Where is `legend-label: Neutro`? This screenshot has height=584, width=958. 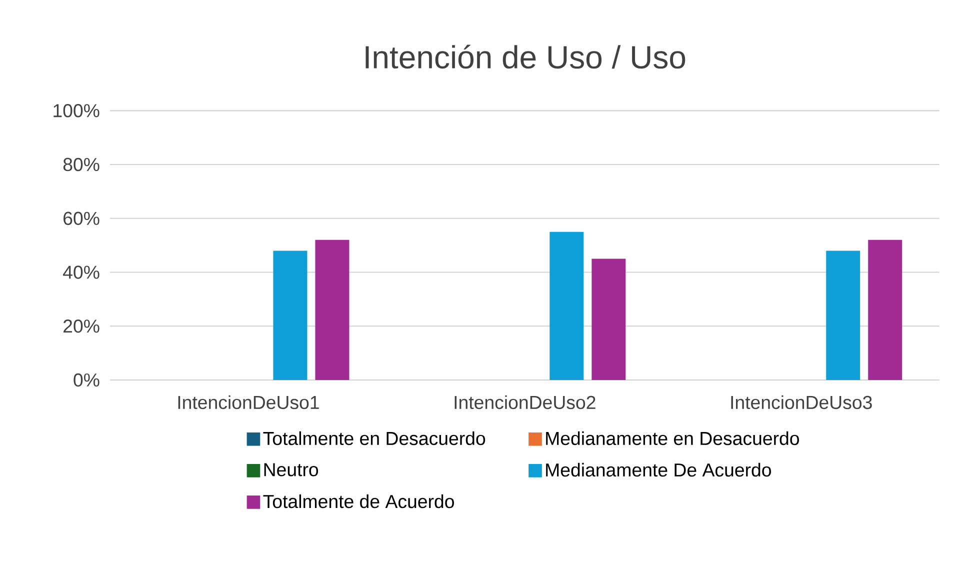
legend-label: Neutro is located at coordinates (291, 469).